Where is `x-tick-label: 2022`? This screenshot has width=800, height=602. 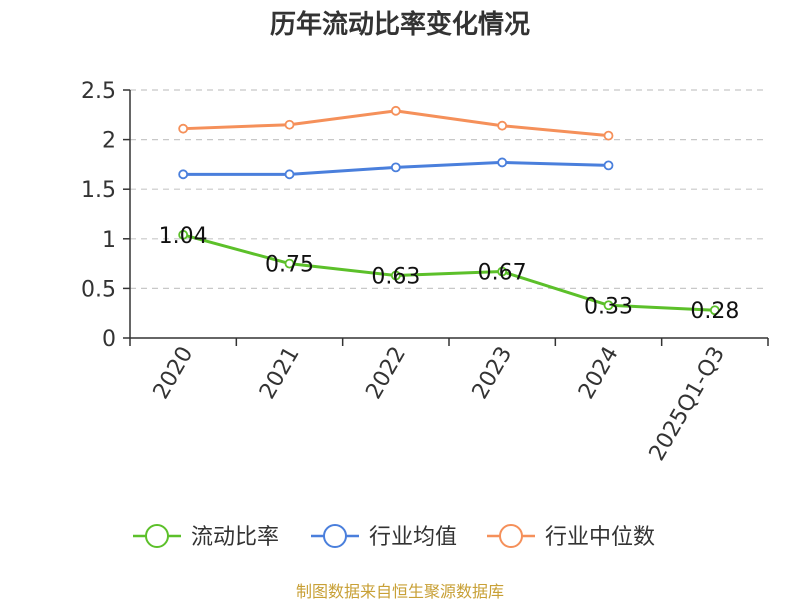 x-tick-label: 2022 is located at coordinates (386, 373).